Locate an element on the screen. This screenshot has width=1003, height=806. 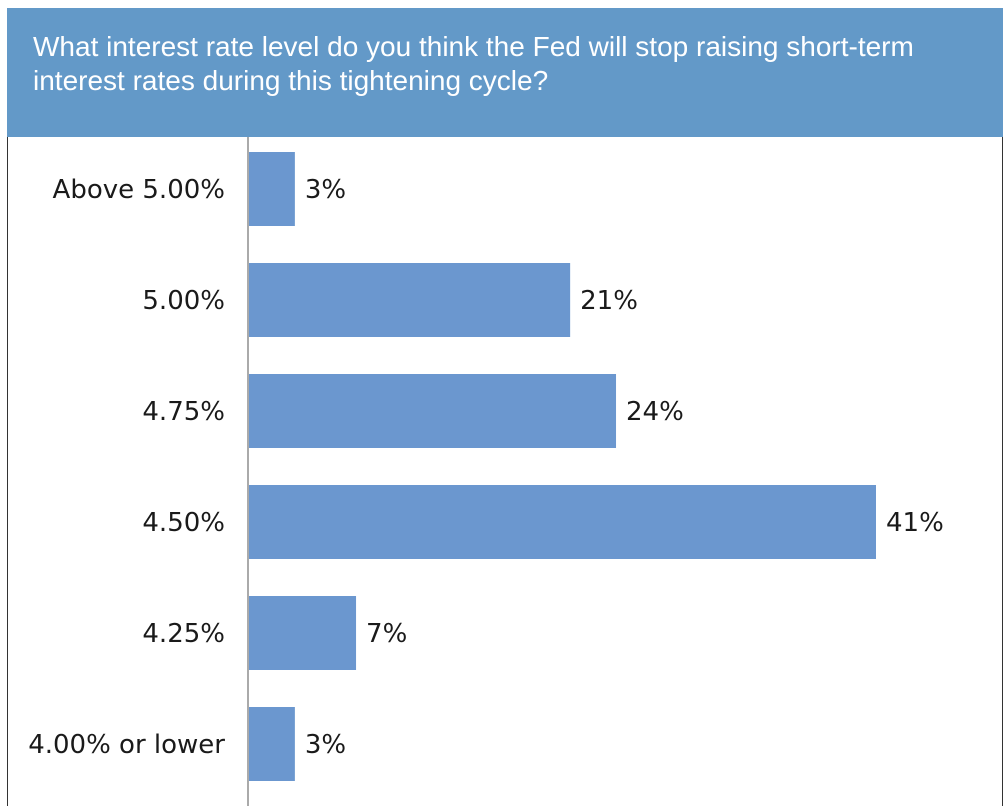
category-label: Above 5.00% is located at coordinates (139, 190).